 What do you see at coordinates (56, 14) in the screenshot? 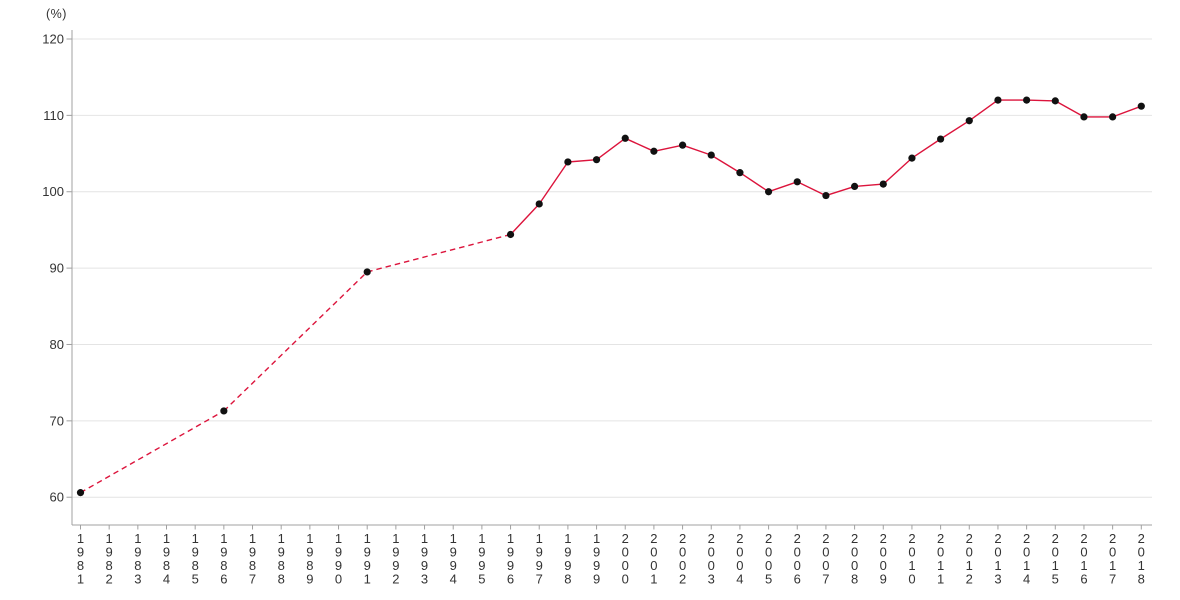
I see `y-axis-unit-label: (%)` at bounding box center [56, 14].